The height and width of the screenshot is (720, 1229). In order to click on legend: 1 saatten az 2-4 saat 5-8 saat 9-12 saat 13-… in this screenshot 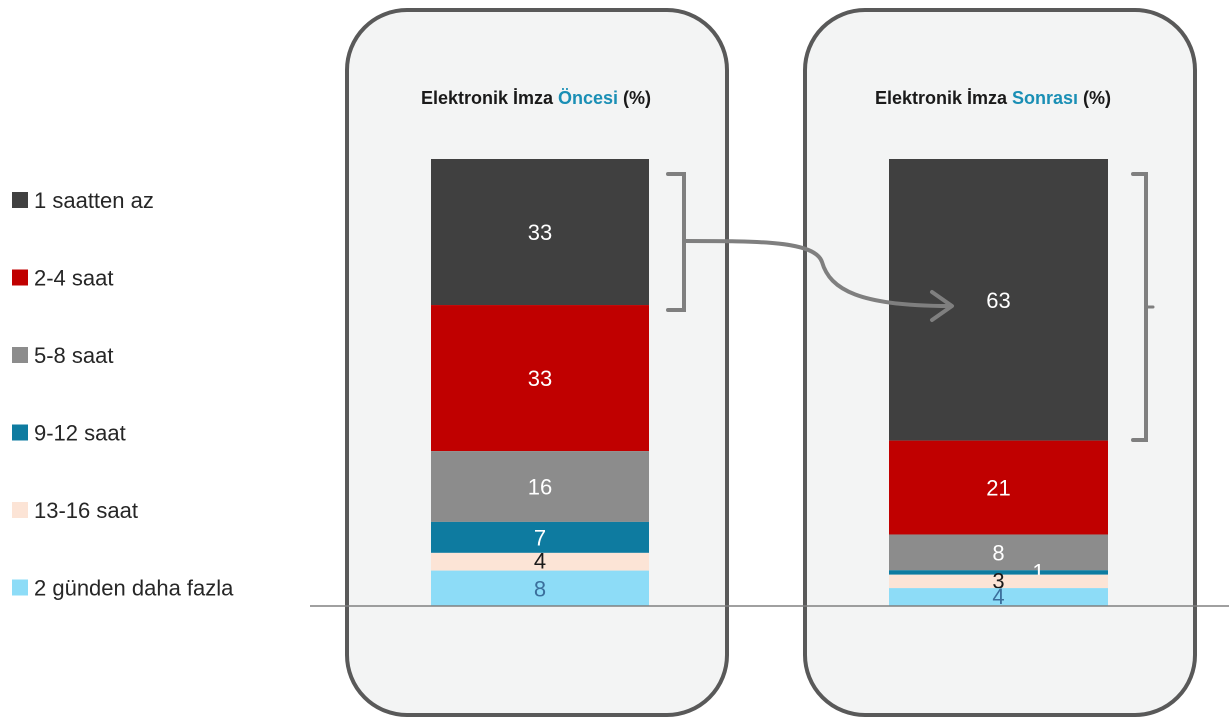, I will do `click(123, 394)`.